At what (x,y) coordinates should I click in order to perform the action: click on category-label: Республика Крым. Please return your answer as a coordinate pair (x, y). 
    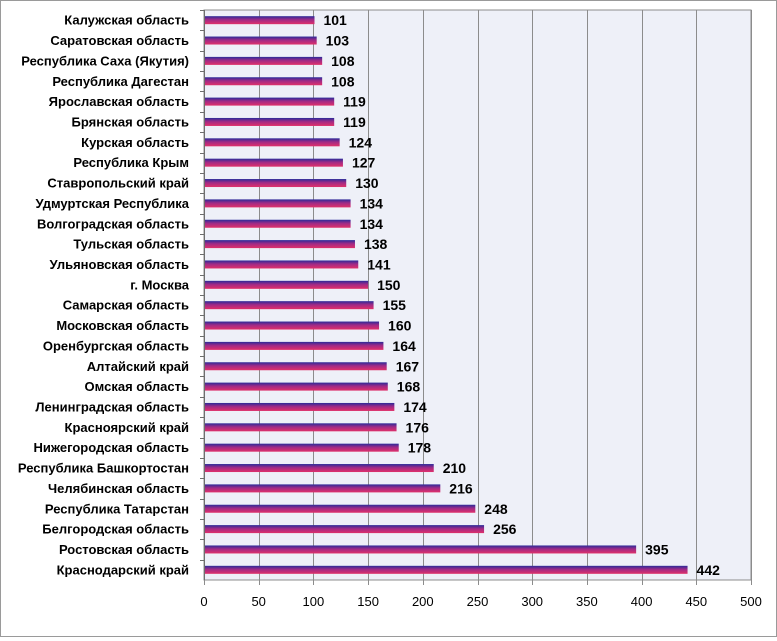
    Looking at the image, I should click on (131, 162).